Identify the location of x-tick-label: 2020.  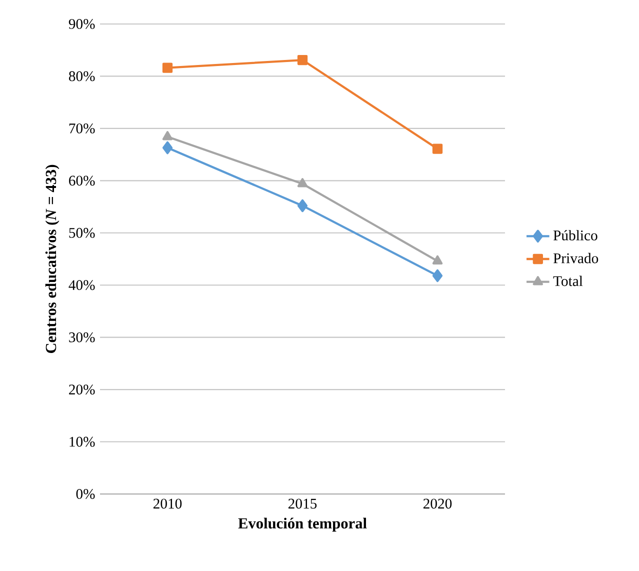
(437, 503).